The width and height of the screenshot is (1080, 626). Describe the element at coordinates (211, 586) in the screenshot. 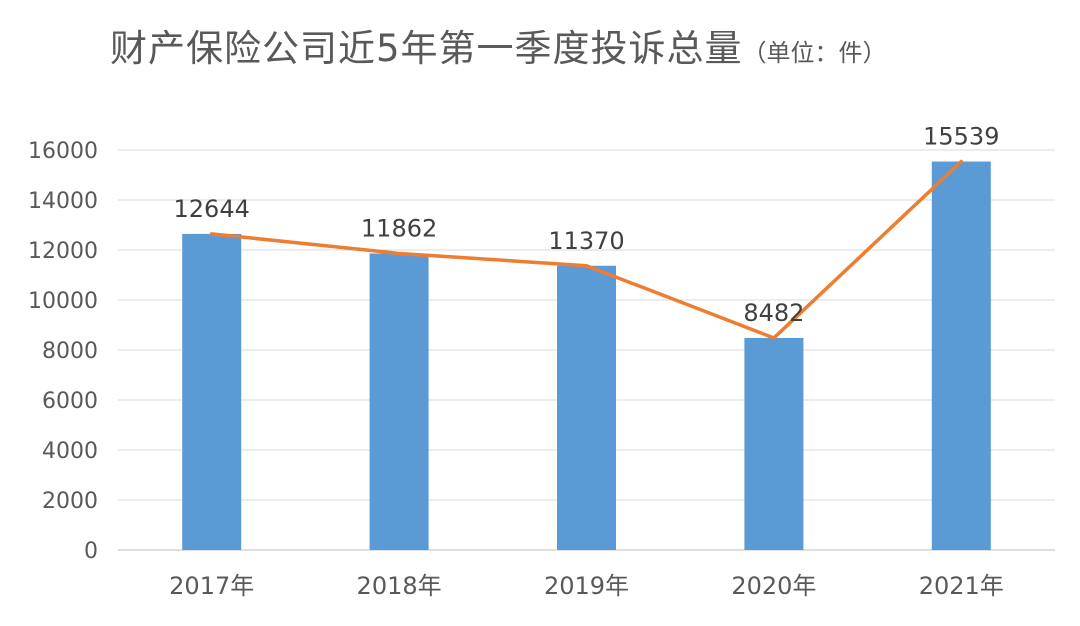

I see `x-tick-label: 2017年` at that location.